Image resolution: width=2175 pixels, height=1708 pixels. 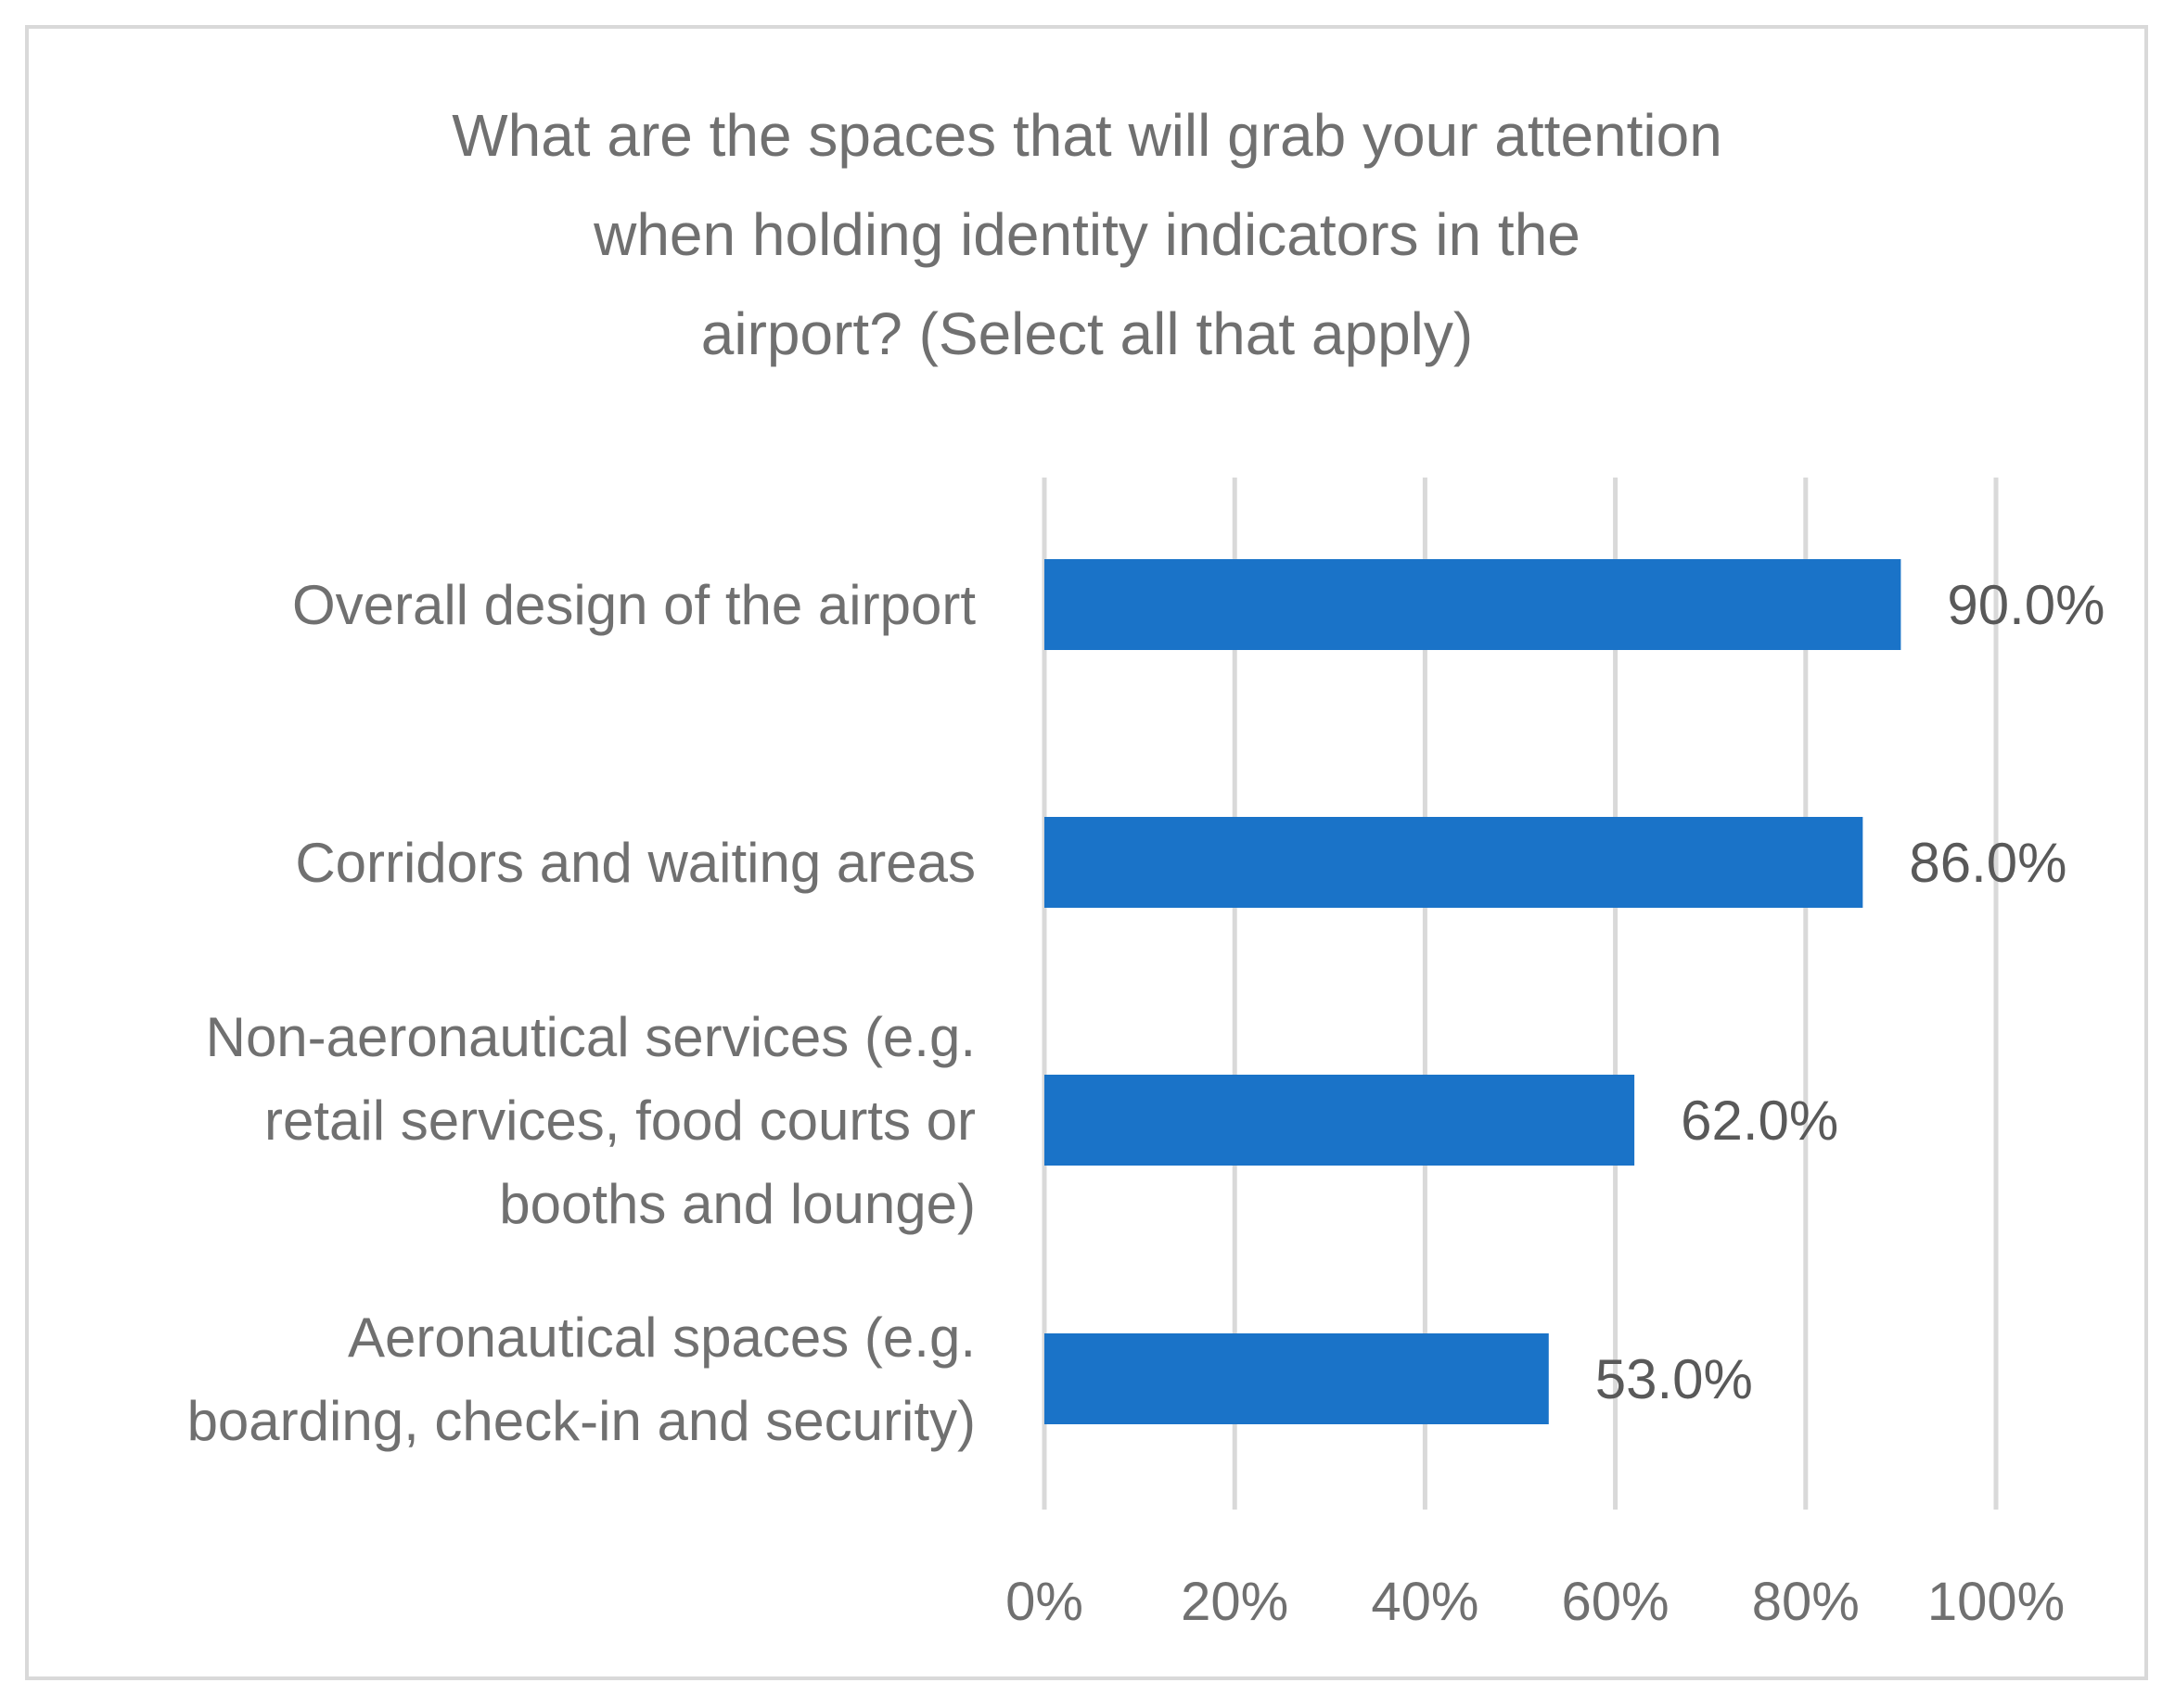 I want to click on category-label: Overall design of the airport, so click(x=634, y=605).